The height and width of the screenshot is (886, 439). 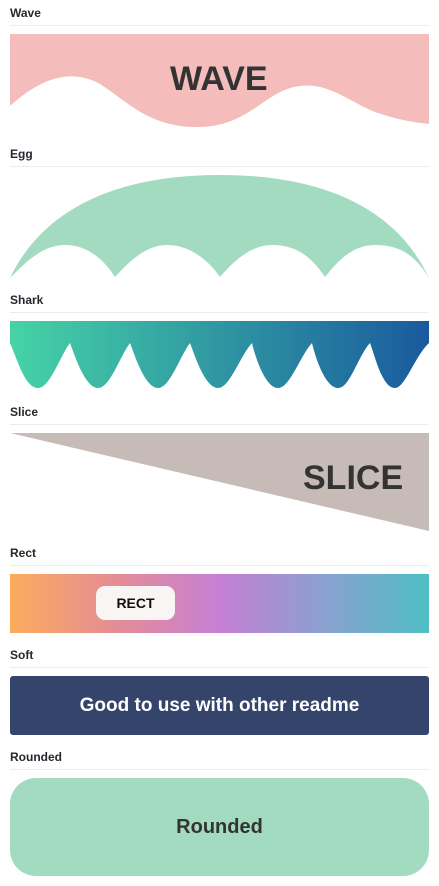 I want to click on slice-title: SLICE, so click(x=353, y=478).